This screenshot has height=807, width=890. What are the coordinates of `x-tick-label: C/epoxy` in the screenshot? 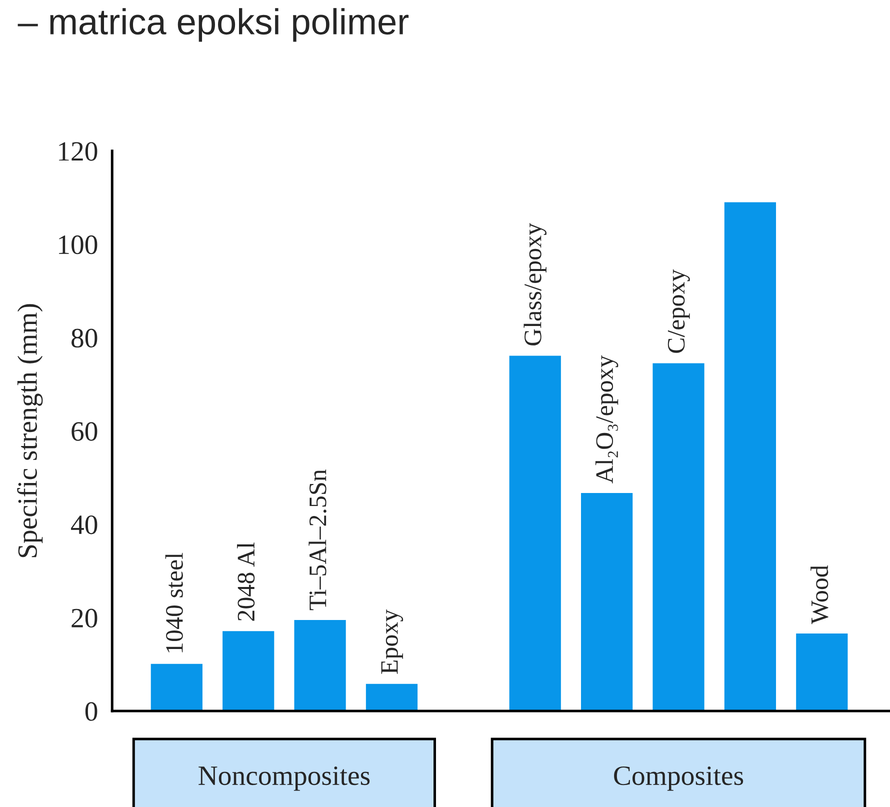 It's located at (679, 311).